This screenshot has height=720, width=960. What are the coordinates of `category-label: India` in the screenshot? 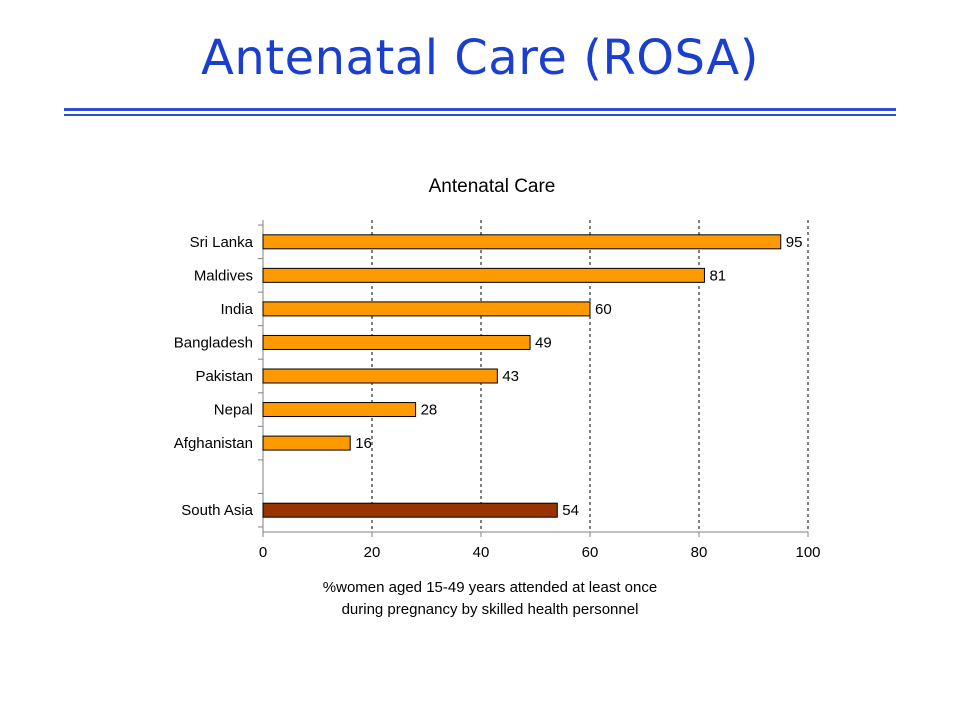 It's located at (236, 309).